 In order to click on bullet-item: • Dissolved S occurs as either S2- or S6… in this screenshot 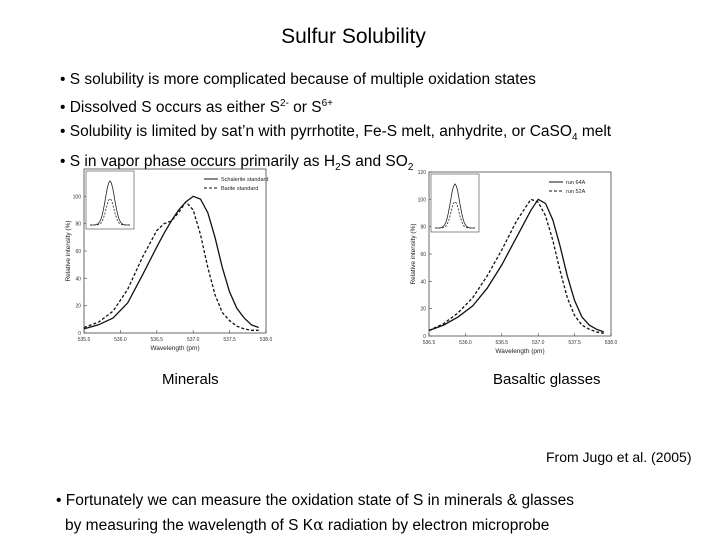, I will do `click(196, 107)`.